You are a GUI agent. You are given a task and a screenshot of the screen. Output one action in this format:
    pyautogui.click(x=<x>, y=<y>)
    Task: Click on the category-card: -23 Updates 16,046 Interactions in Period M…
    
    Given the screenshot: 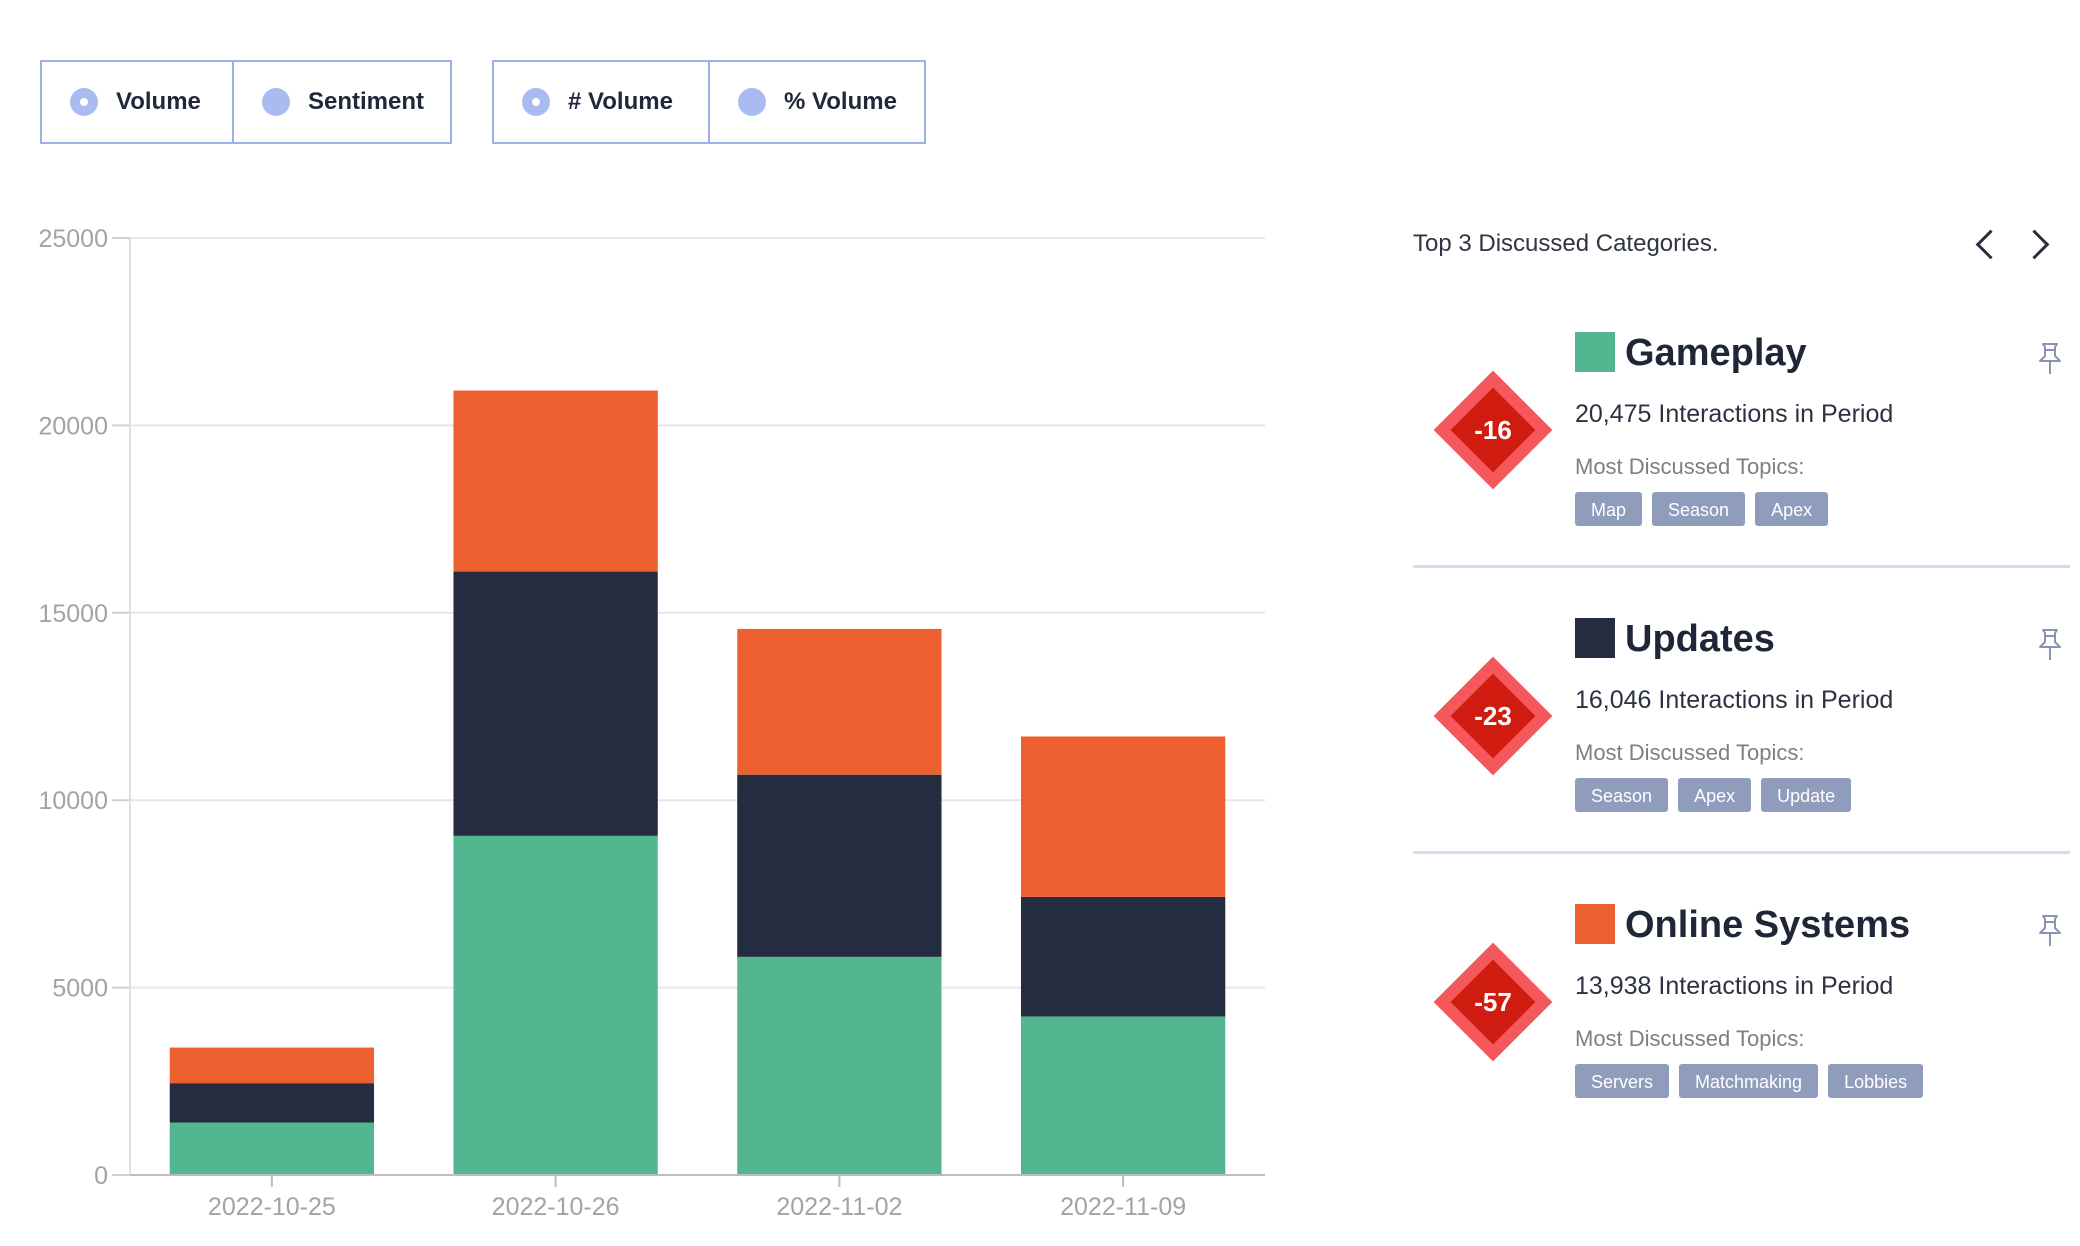 What is the action you would take?
    pyautogui.click(x=1743, y=741)
    